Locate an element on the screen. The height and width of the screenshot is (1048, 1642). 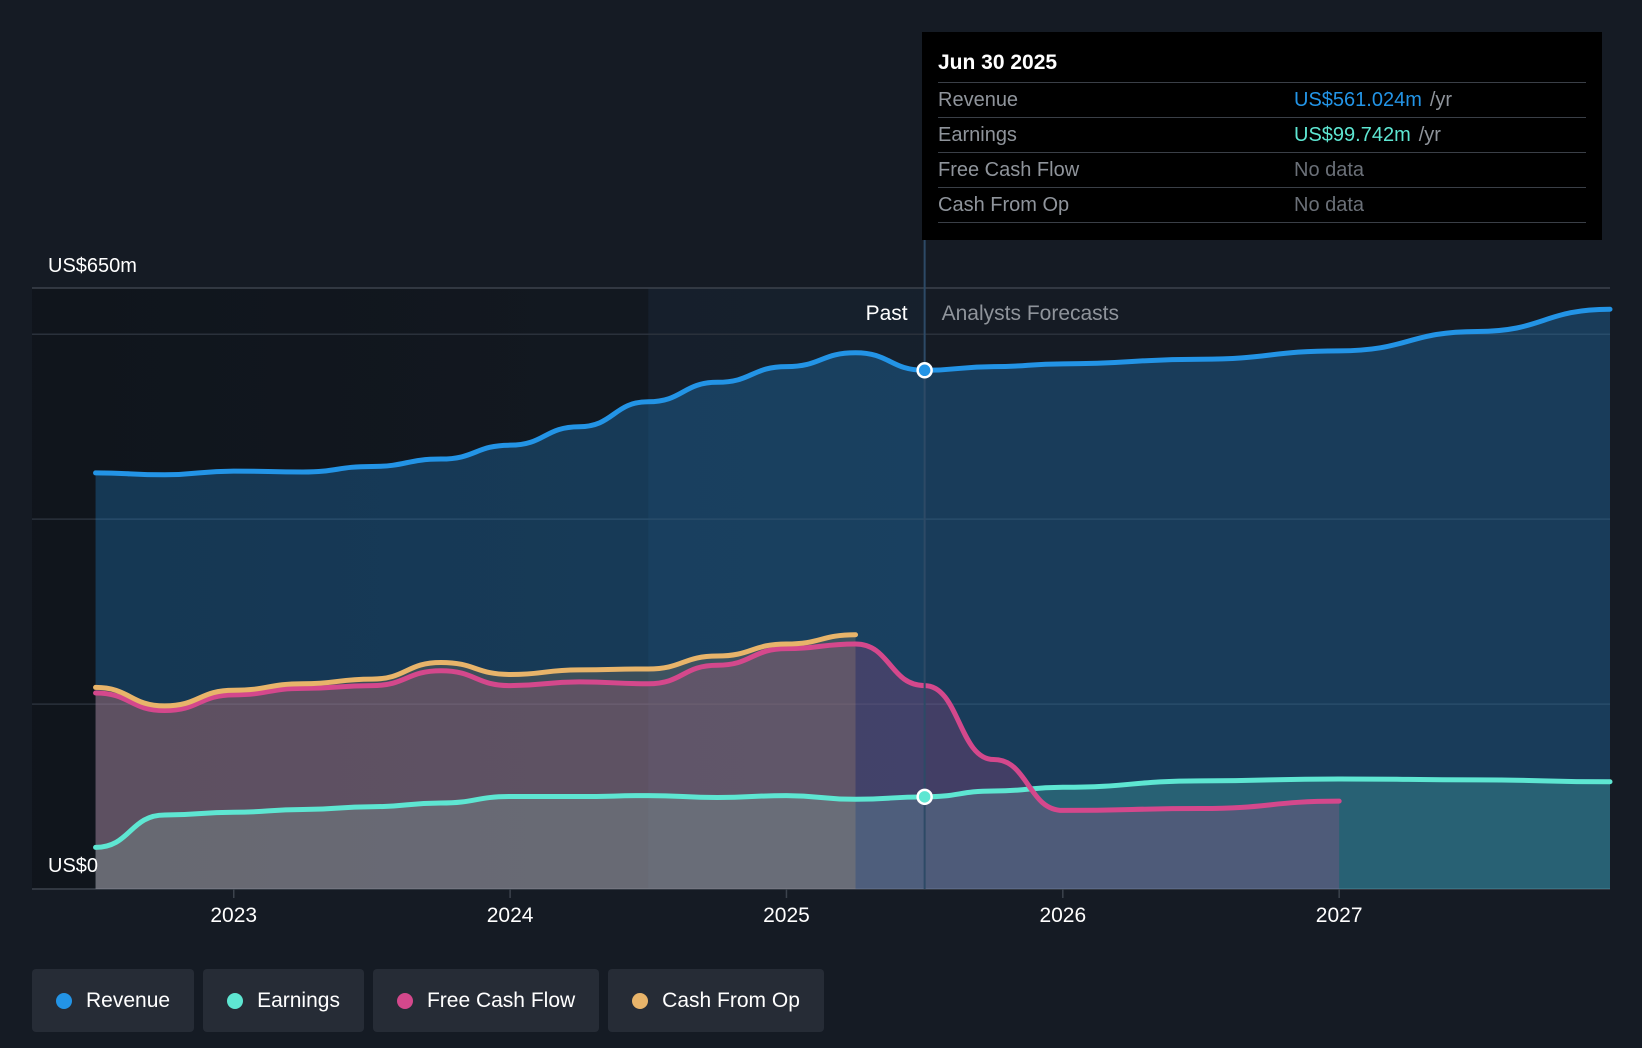
x-tick-label: 2025 is located at coordinates (786, 915).